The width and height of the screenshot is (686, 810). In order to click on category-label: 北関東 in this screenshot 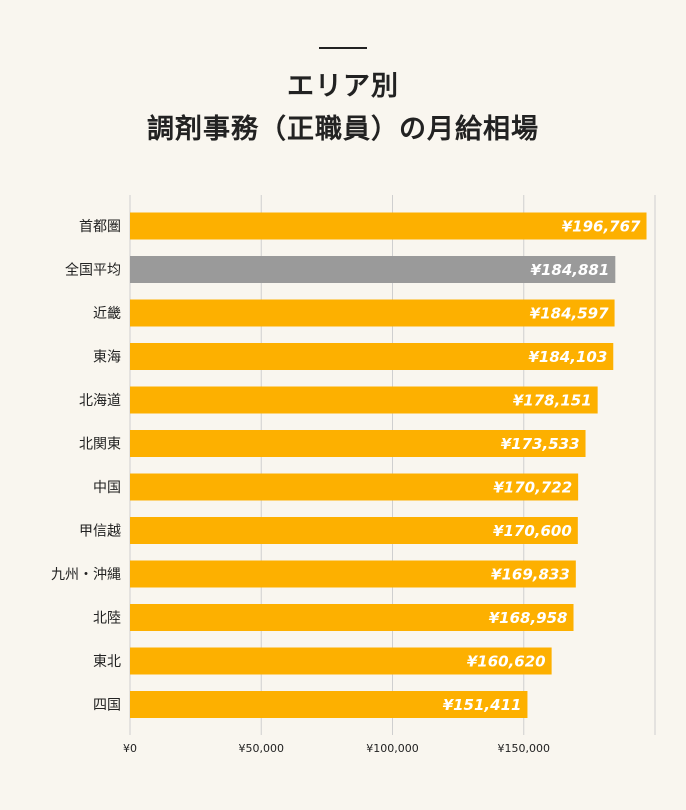, I will do `click(100, 445)`.